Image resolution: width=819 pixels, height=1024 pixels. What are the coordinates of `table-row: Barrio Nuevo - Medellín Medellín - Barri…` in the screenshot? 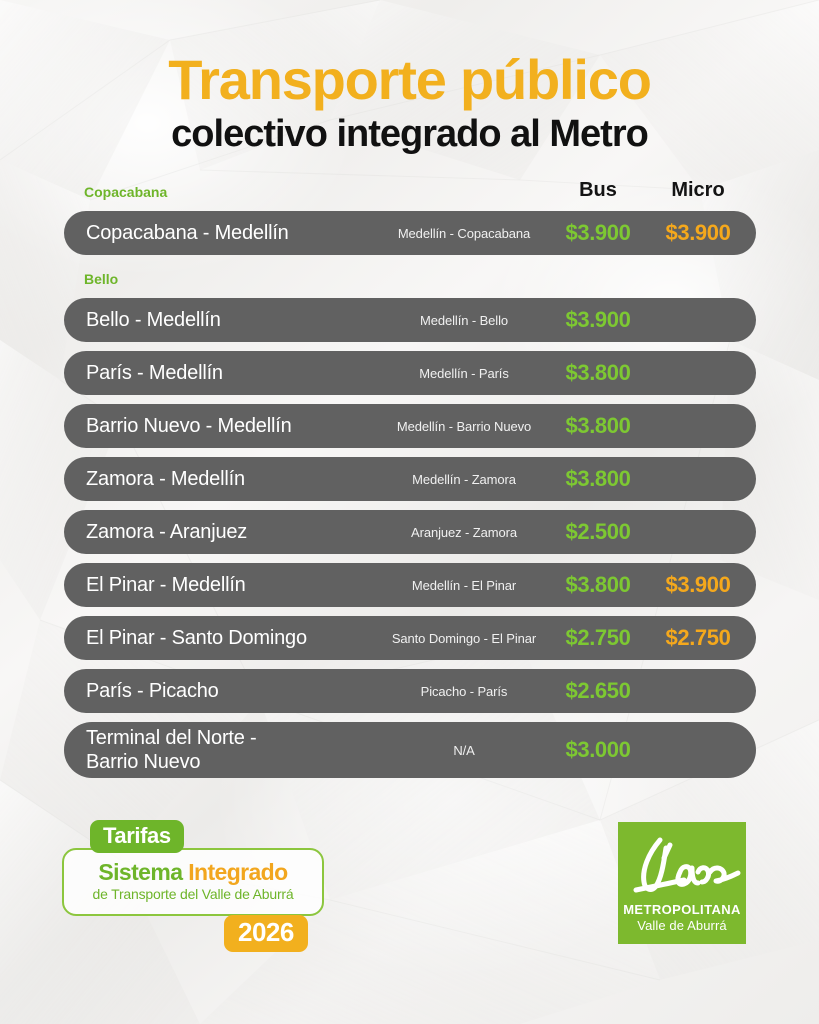 It's located at (410, 426).